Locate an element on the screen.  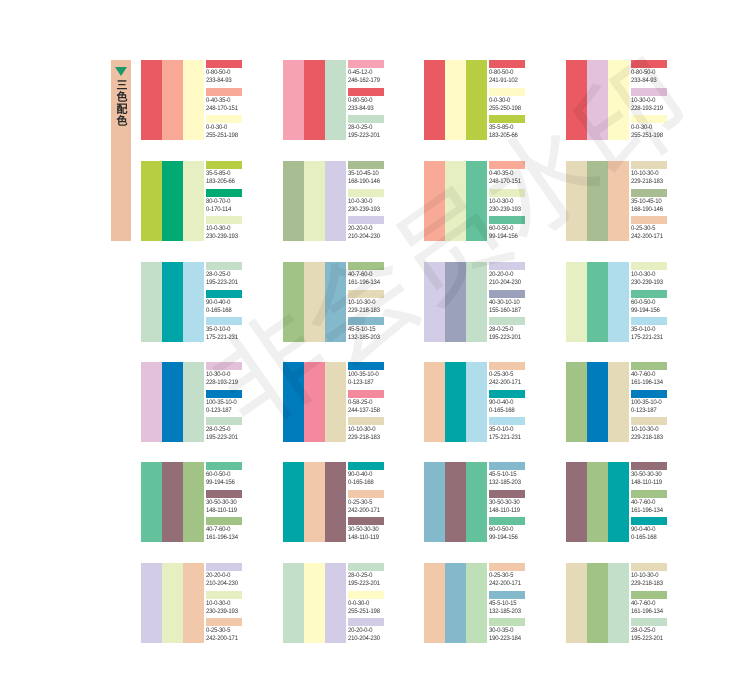
cmyk-value: 0-40-35-0 is located at coordinates (501, 174).